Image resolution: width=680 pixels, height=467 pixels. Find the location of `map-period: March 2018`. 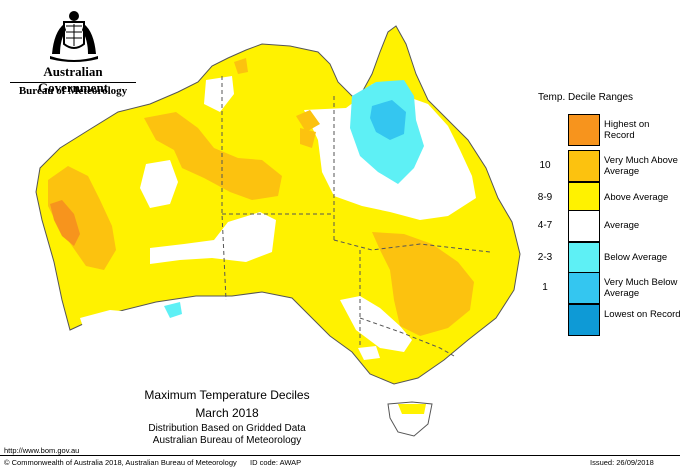

map-period: March 2018 is located at coordinates (227, 413).